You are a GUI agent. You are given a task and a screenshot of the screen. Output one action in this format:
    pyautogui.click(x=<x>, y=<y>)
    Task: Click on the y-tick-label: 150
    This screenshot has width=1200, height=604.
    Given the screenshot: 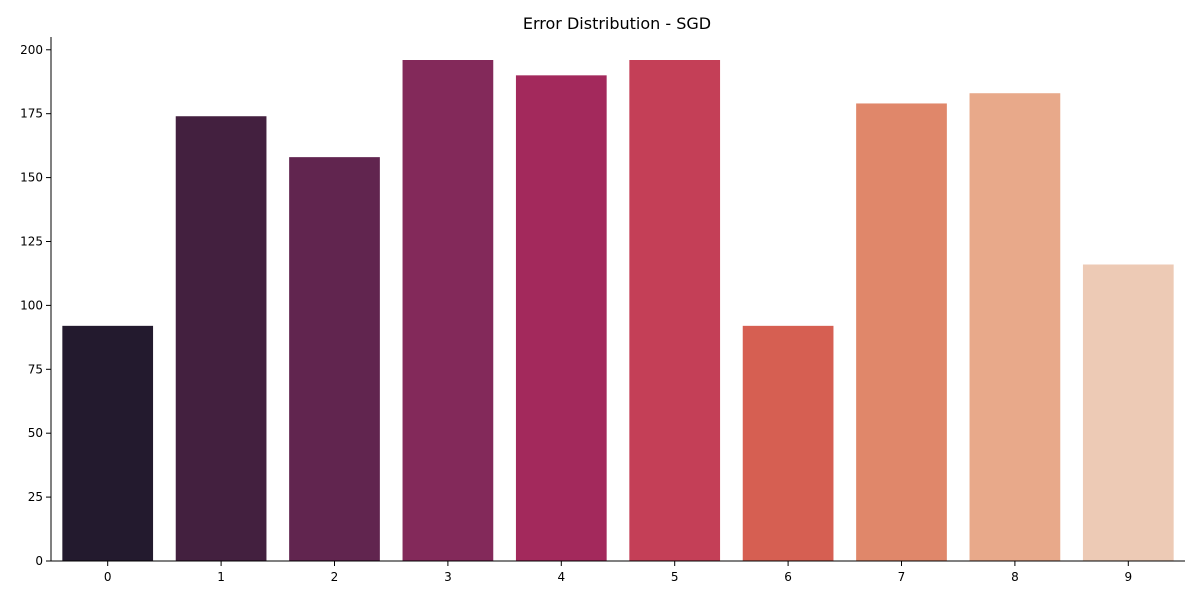 What is the action you would take?
    pyautogui.click(x=31, y=178)
    